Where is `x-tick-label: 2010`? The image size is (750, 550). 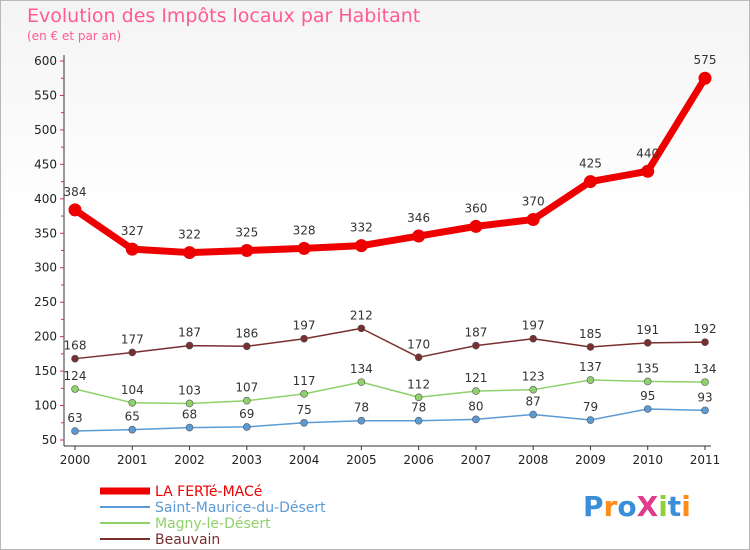 x-tick-label: 2010 is located at coordinates (647, 460).